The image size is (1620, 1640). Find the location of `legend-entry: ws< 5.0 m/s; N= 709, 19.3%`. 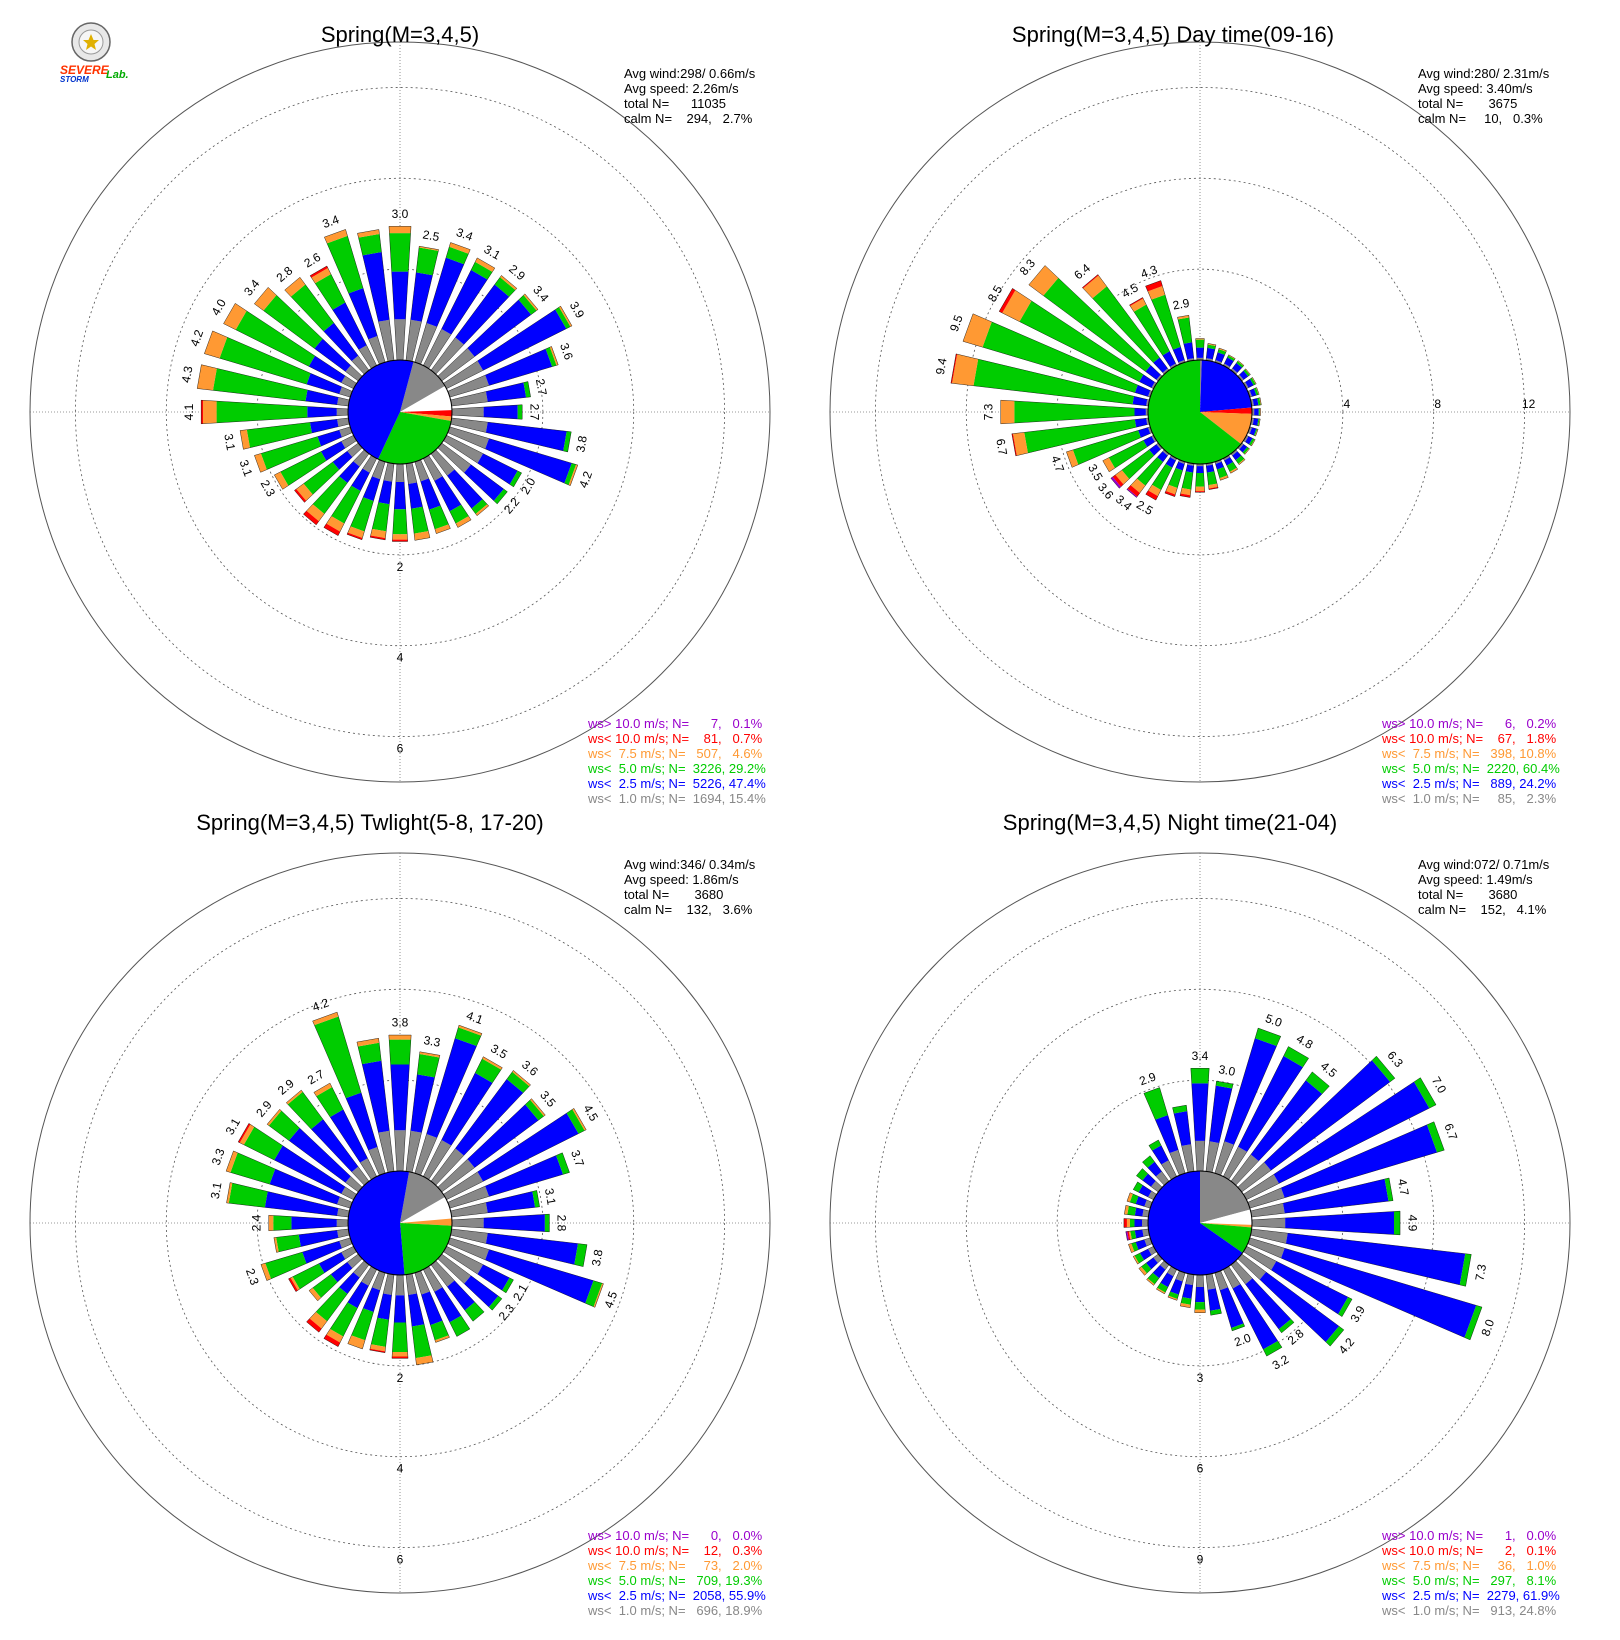

legend-entry: ws< 5.0 m/s; N= 709, 19.3% is located at coordinates (675, 1580).